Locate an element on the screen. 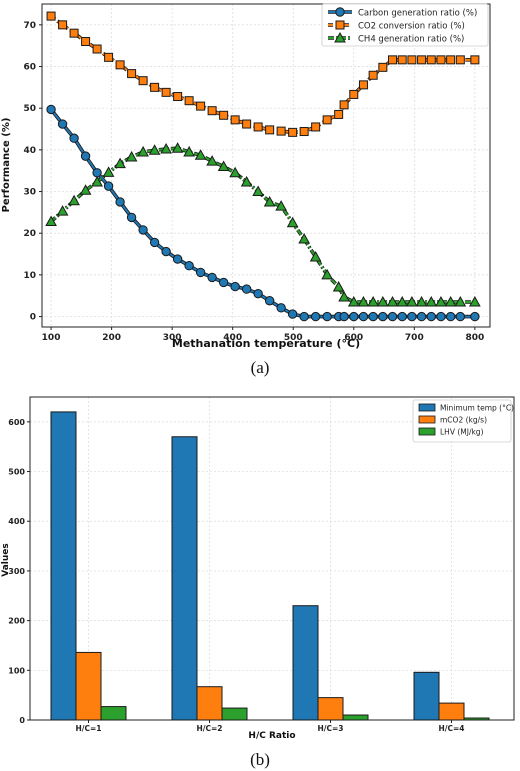 The height and width of the screenshot is (771, 520). x-tick-label: 500 is located at coordinates (293, 338).